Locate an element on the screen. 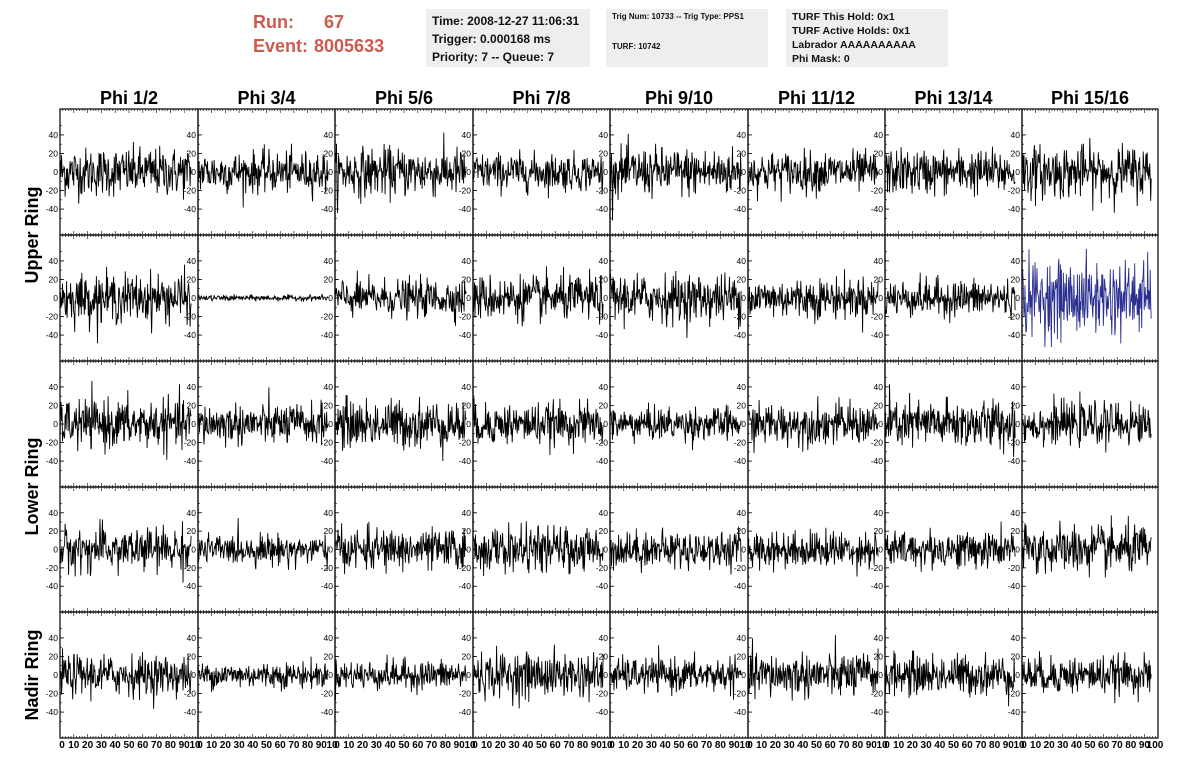 The width and height of the screenshot is (1196, 772). column-title: Phi 9/10 is located at coordinates (679, 98).